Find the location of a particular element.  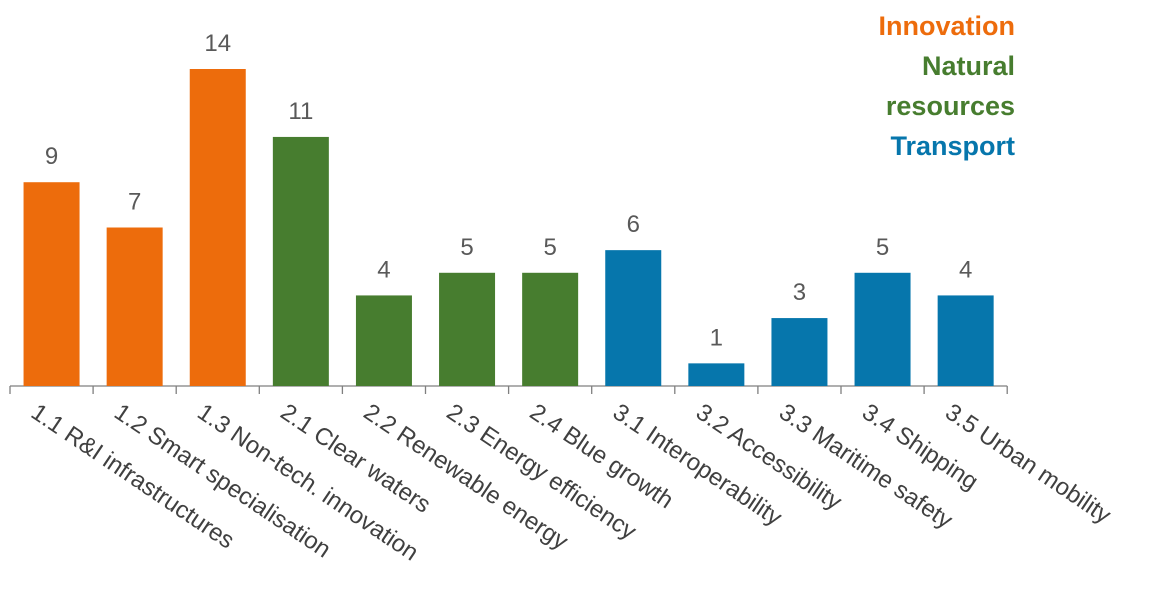

data-label: 1 is located at coordinates (716, 337).